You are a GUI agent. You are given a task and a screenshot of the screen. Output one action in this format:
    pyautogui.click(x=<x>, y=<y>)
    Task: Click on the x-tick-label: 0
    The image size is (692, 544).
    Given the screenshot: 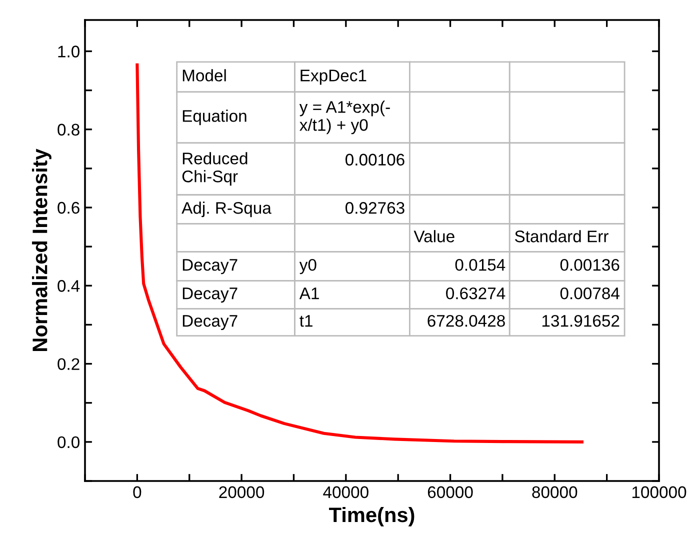 What is the action you would take?
    pyautogui.click(x=137, y=492)
    